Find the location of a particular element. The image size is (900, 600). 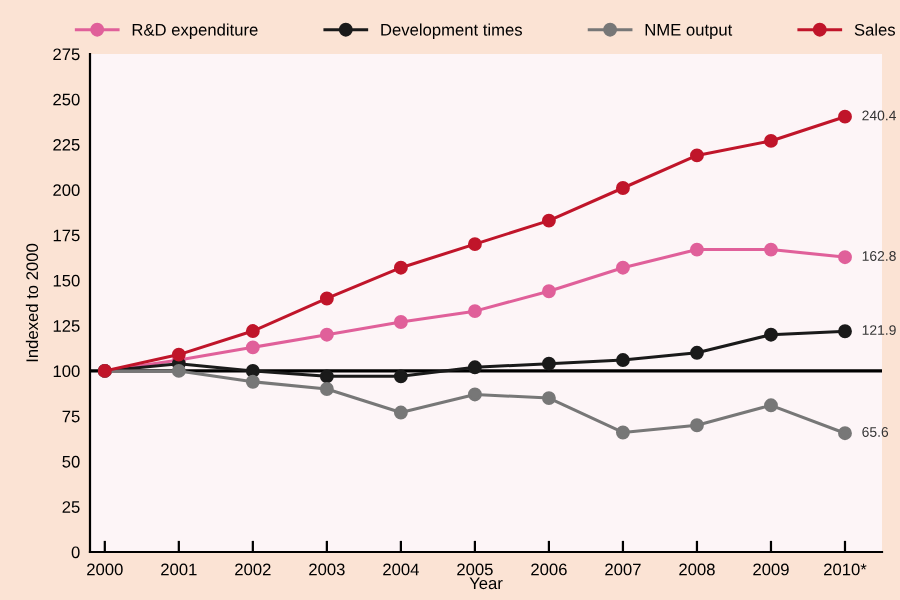

y-tick-label: 275 is located at coordinates (66, 54).